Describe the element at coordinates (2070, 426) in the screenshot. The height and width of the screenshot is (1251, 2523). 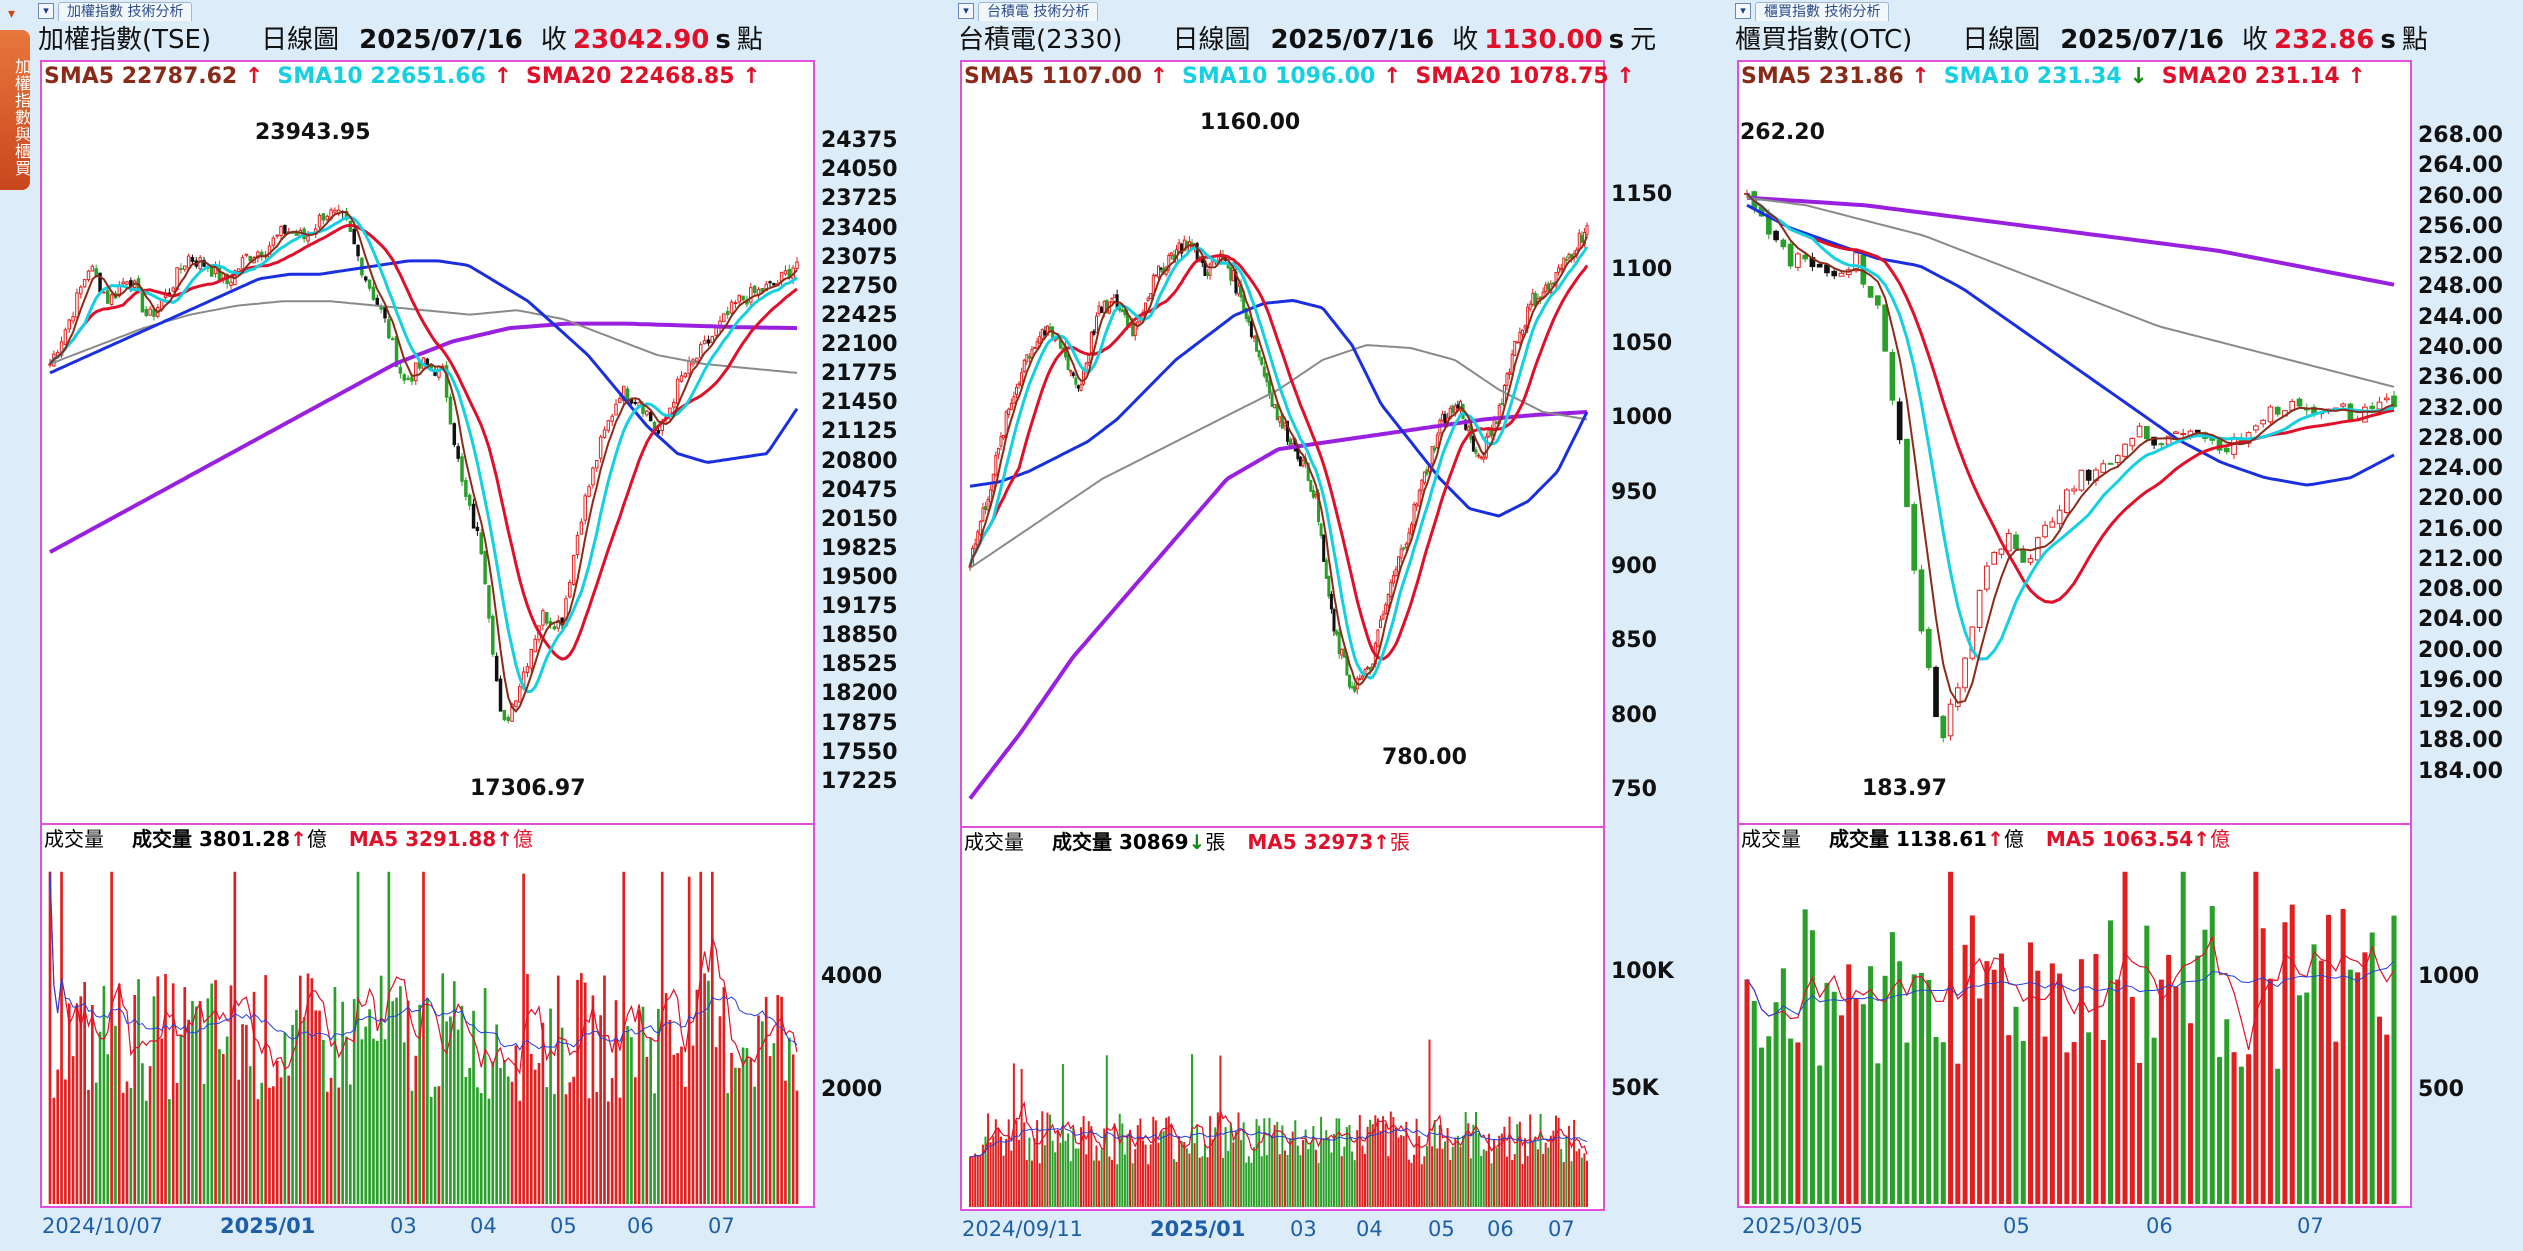
I see `sma10-line` at that location.